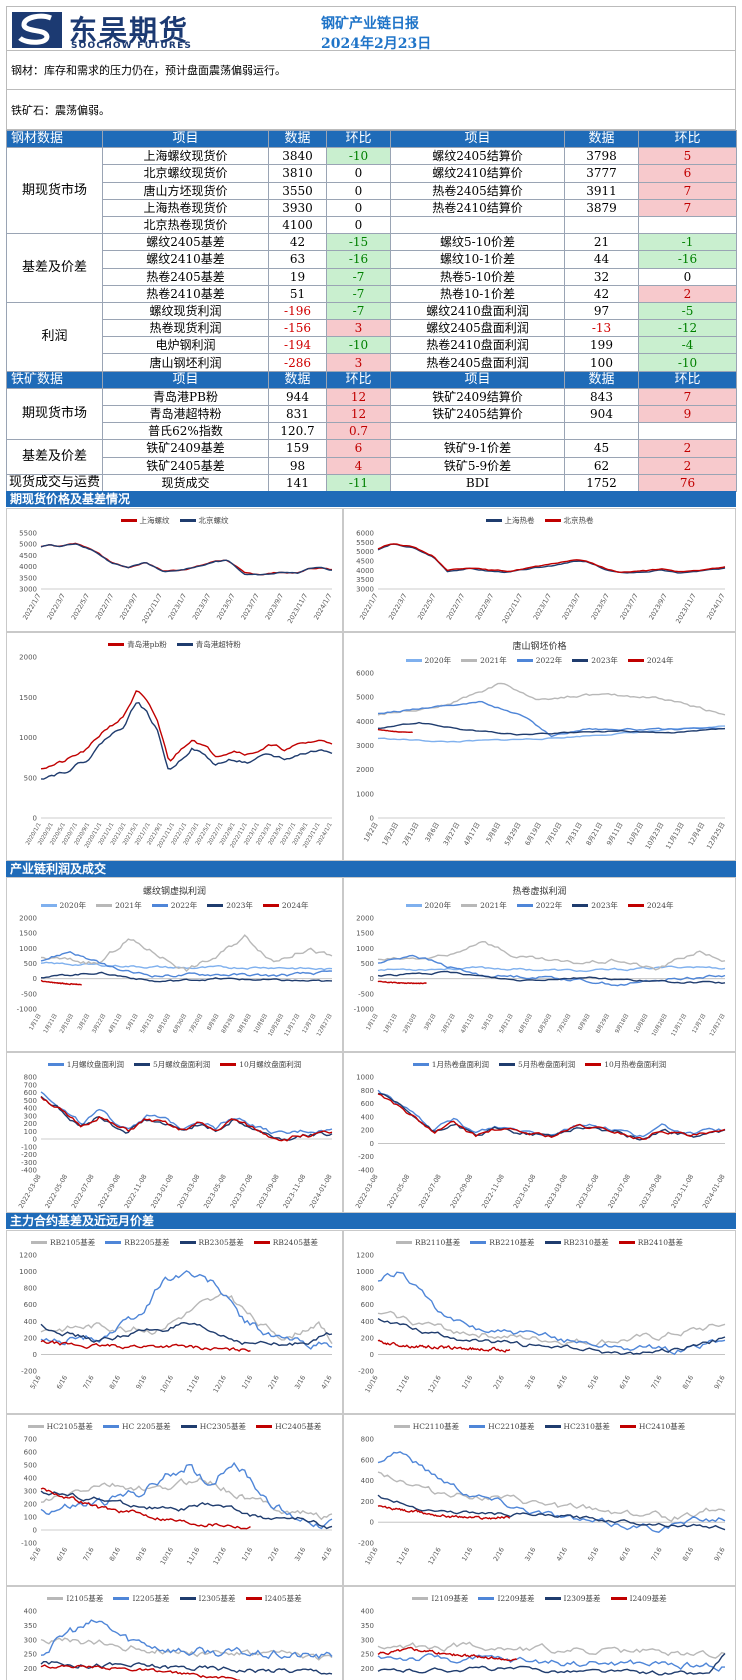  What do you see at coordinates (365, 543) in the screenshot?
I see `y-tick-label: 5500` at bounding box center [365, 543].